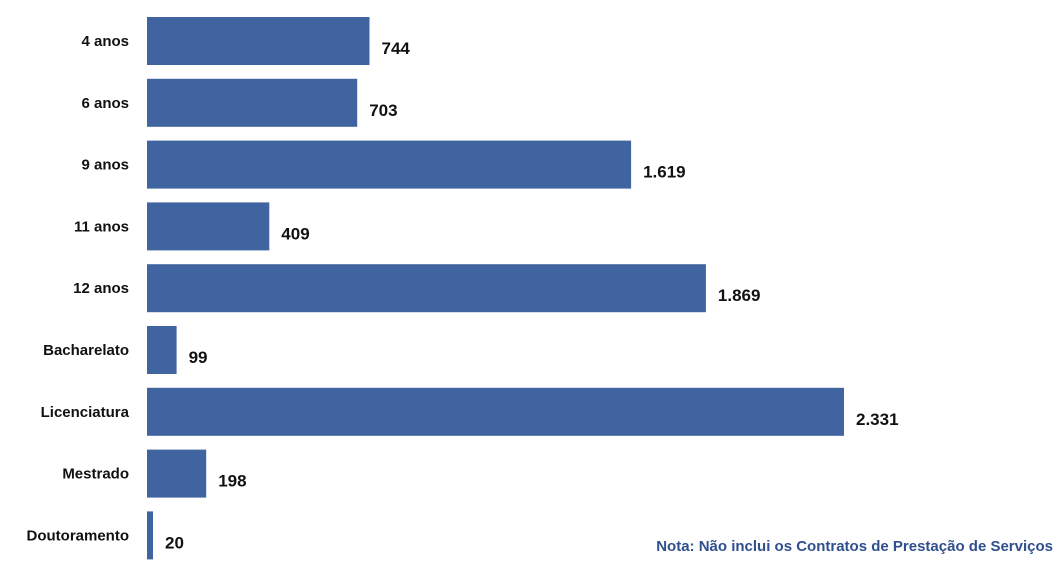  I want to click on category-label-4: 12 anos, so click(101, 288).